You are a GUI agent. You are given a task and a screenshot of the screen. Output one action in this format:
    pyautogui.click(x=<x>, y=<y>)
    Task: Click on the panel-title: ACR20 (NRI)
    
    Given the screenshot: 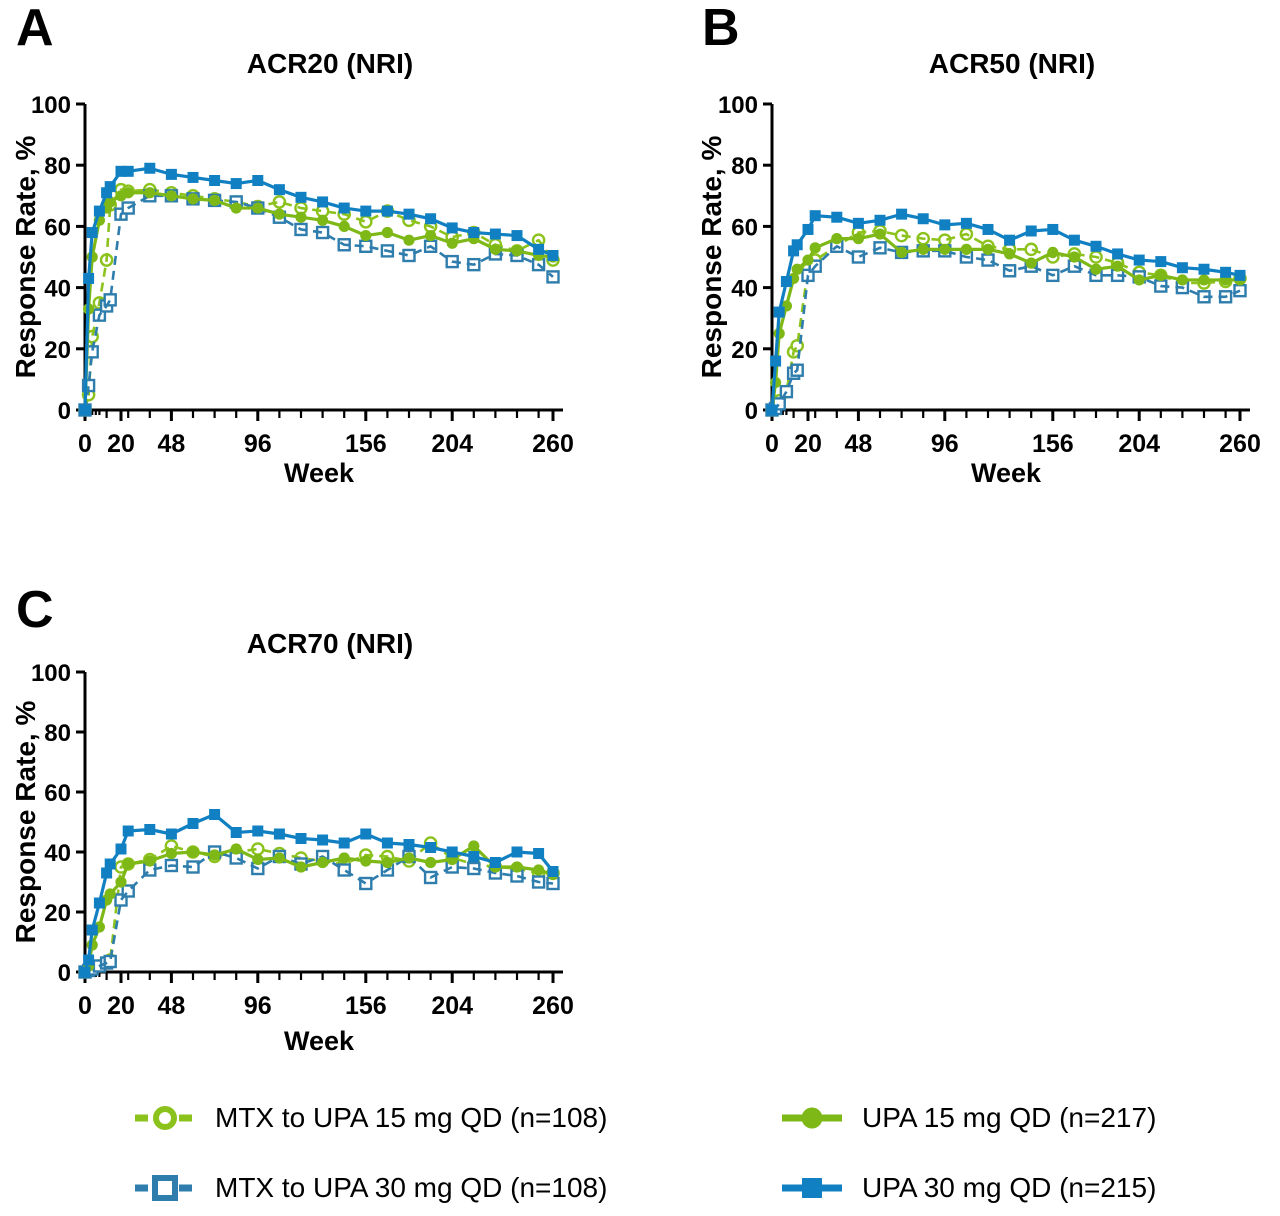 What is the action you would take?
    pyautogui.click(x=330, y=63)
    